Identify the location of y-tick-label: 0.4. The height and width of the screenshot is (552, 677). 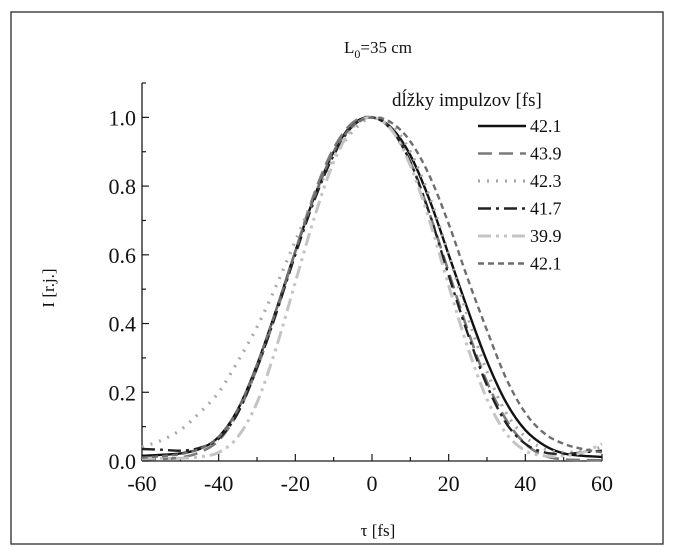
(123, 324).